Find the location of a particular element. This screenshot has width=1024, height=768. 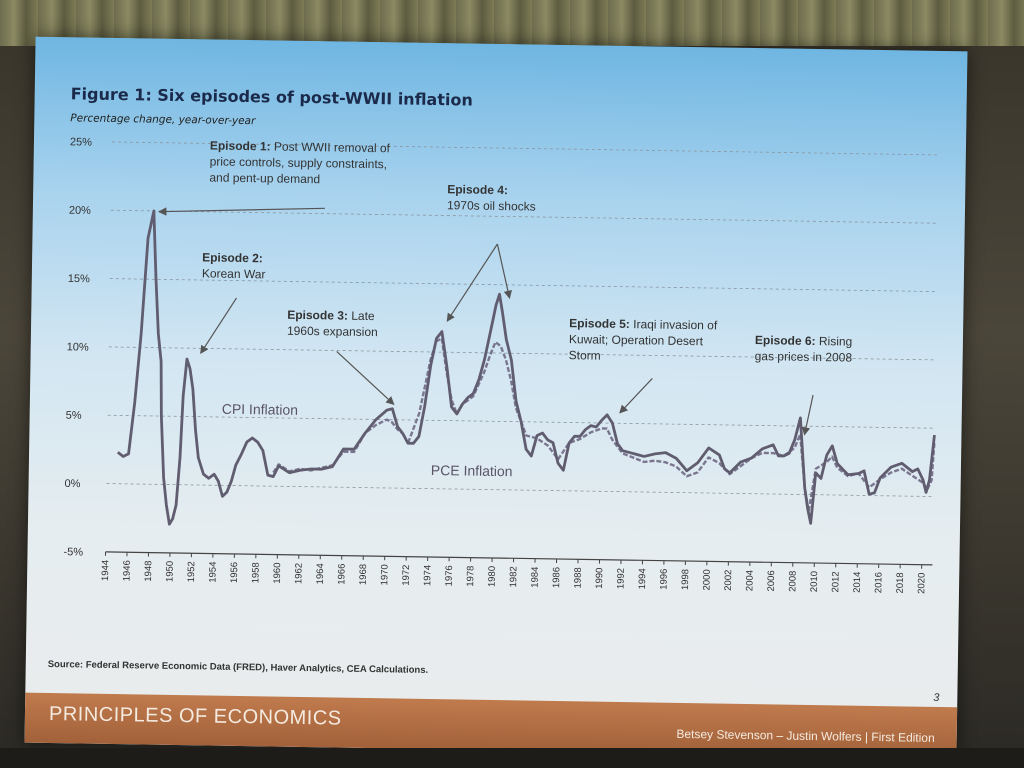

x-tick-label: 1984 is located at coordinates (535, 577).